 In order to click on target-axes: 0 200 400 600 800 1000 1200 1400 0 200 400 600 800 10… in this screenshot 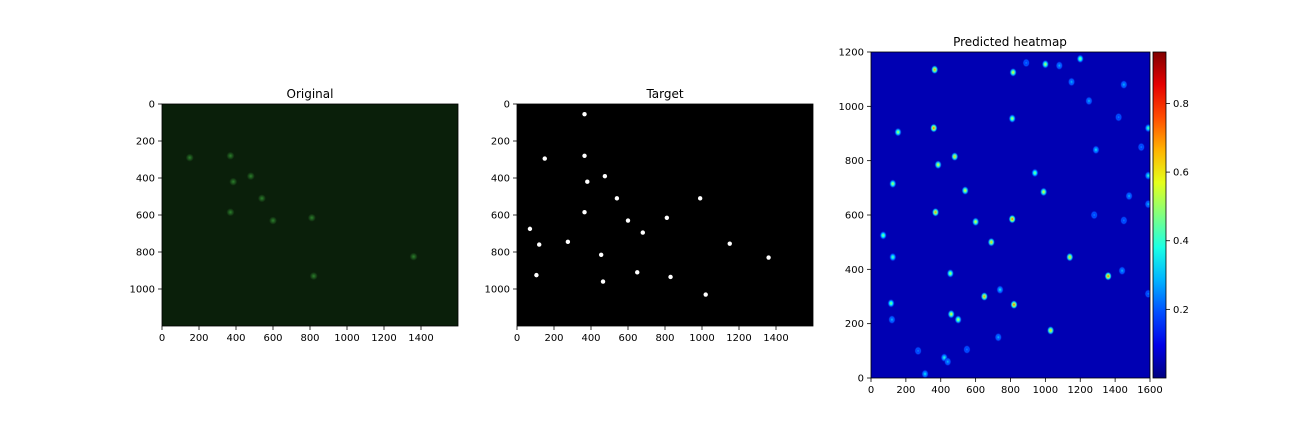, I will do `click(649, 222)`.